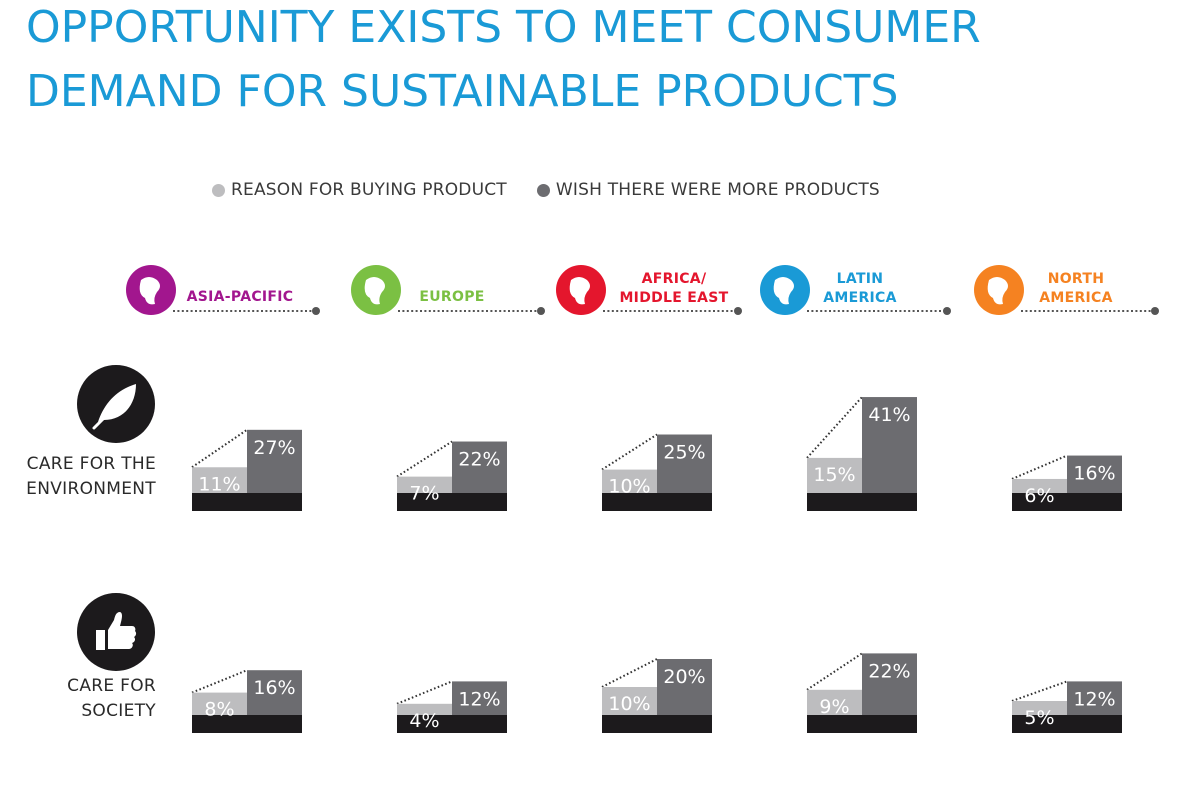  Describe the element at coordinates (219, 484) in the screenshot. I see `data-label-reason: 11%` at that location.